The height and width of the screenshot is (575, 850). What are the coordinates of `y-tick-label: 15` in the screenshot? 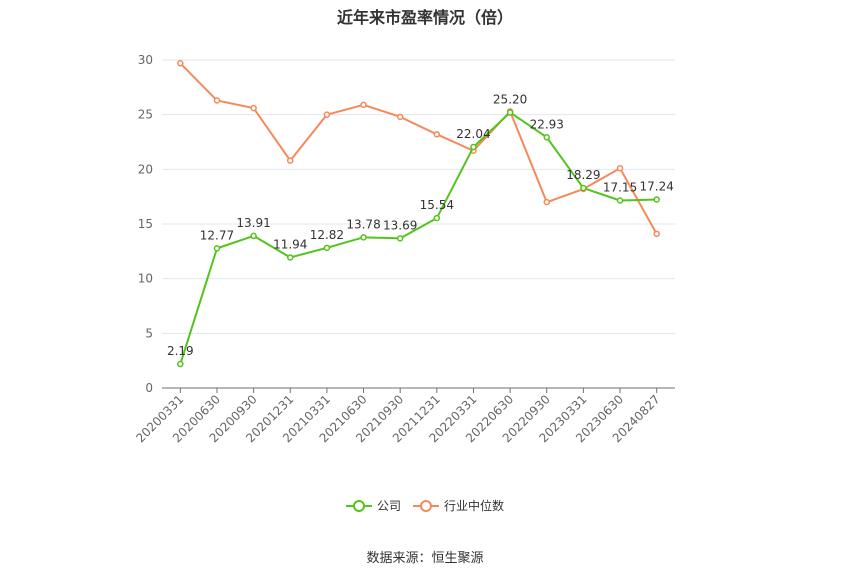 It's located at (145, 224).